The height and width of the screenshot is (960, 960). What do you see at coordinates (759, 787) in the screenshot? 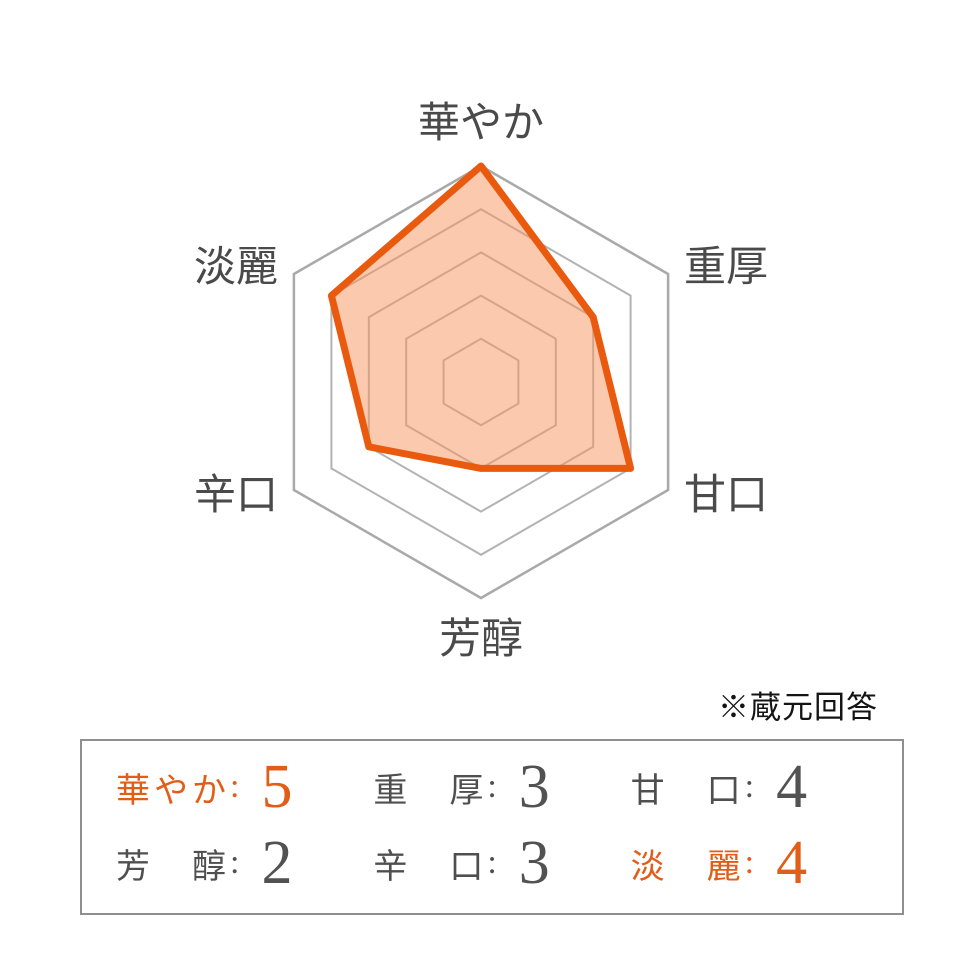
I see `score-cell-amakuchi: 甘口:4` at bounding box center [759, 787].